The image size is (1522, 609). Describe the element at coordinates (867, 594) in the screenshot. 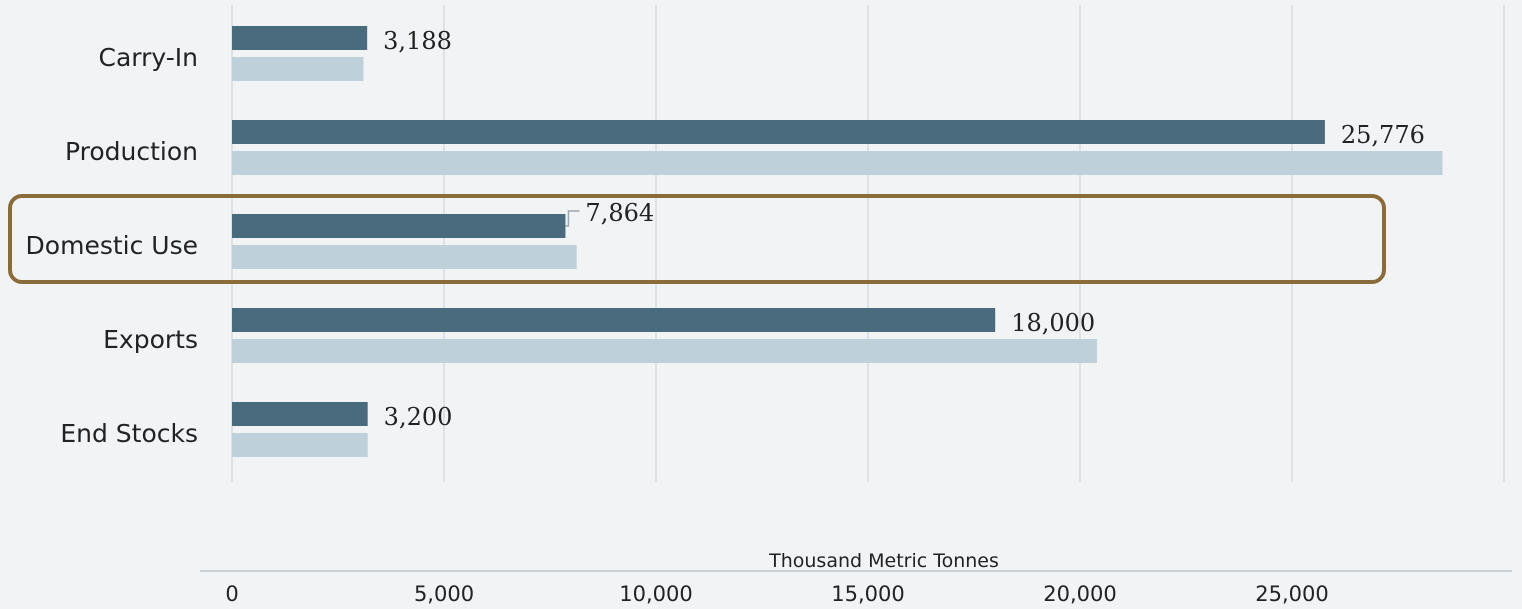

I see `x-tick-label: 15,000` at that location.